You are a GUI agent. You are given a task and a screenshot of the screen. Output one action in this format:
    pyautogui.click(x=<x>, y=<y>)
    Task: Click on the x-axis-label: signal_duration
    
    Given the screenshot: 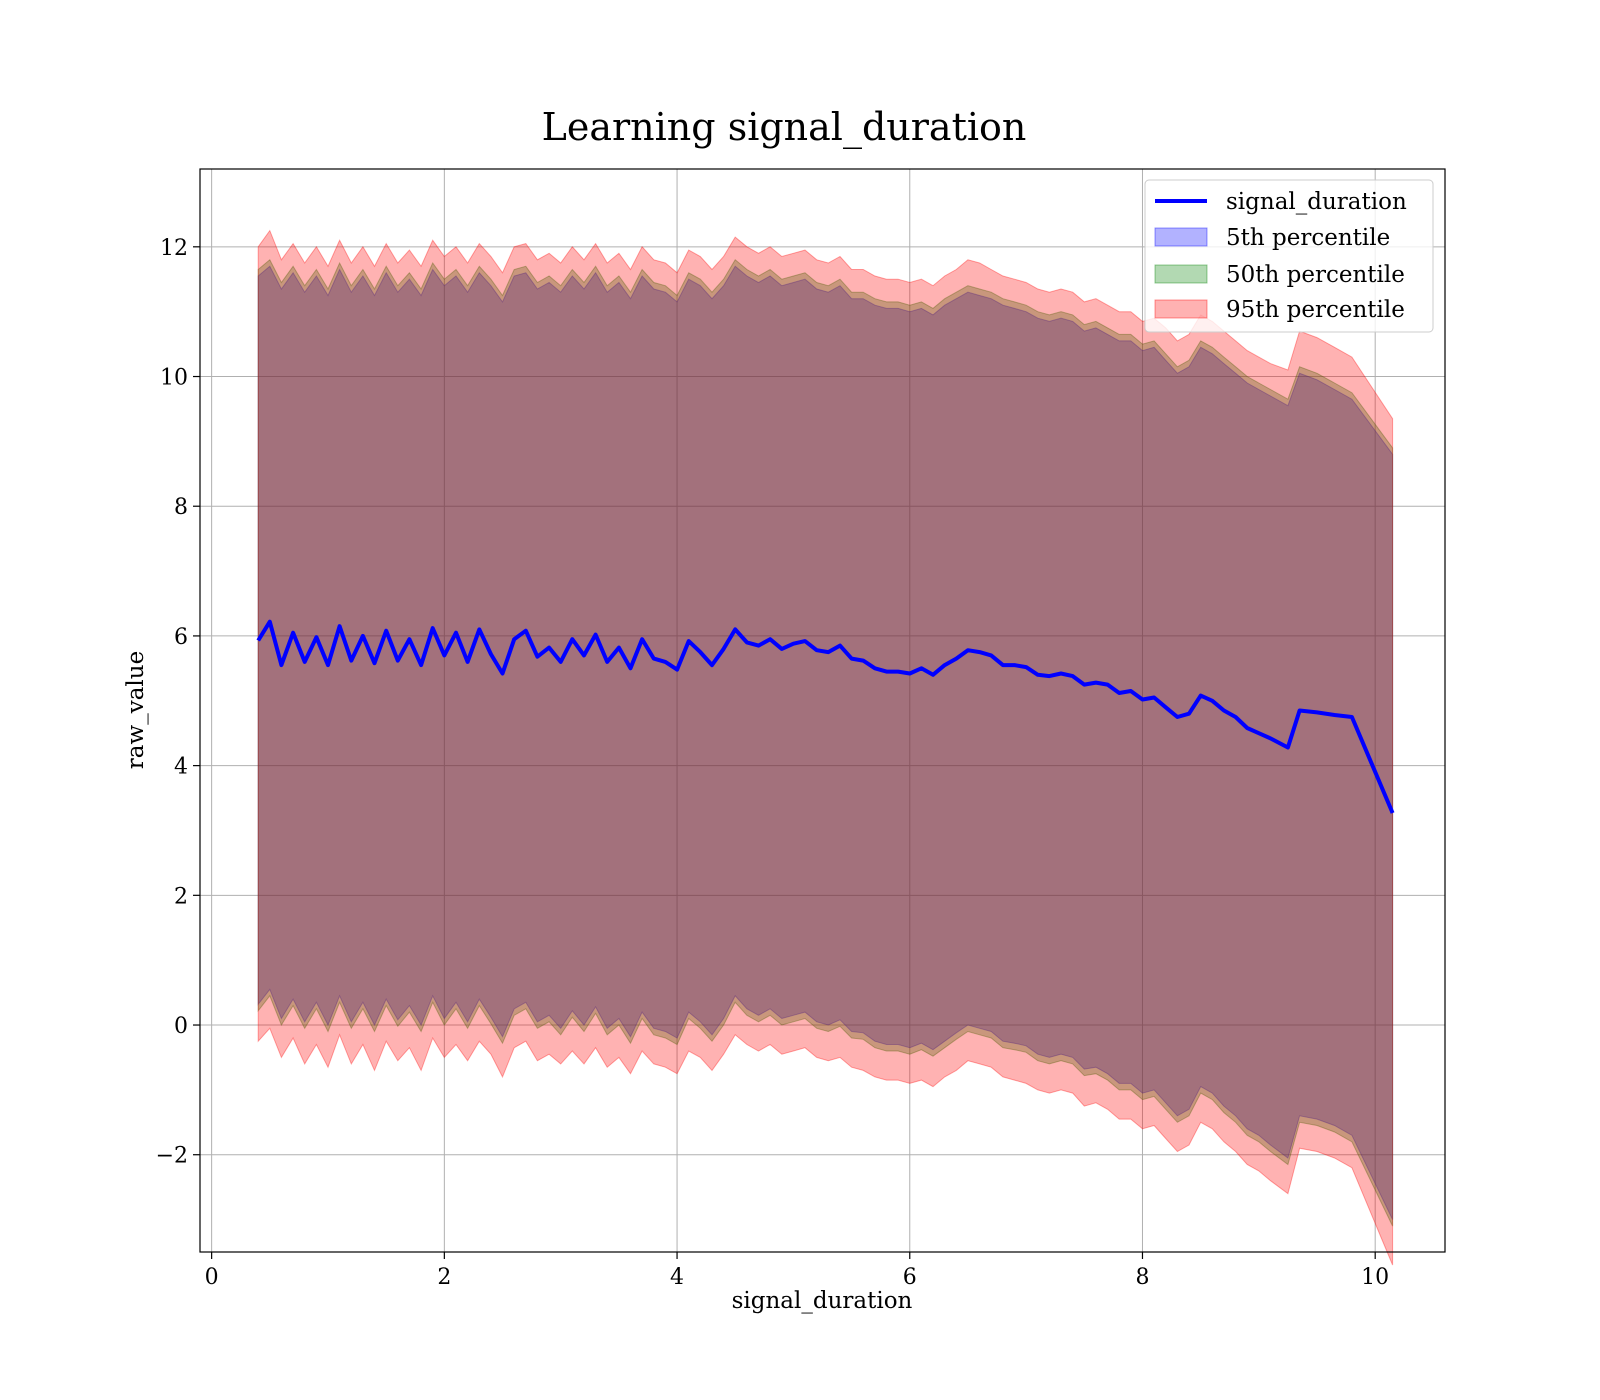 What is the action you would take?
    pyautogui.click(x=822, y=1301)
    